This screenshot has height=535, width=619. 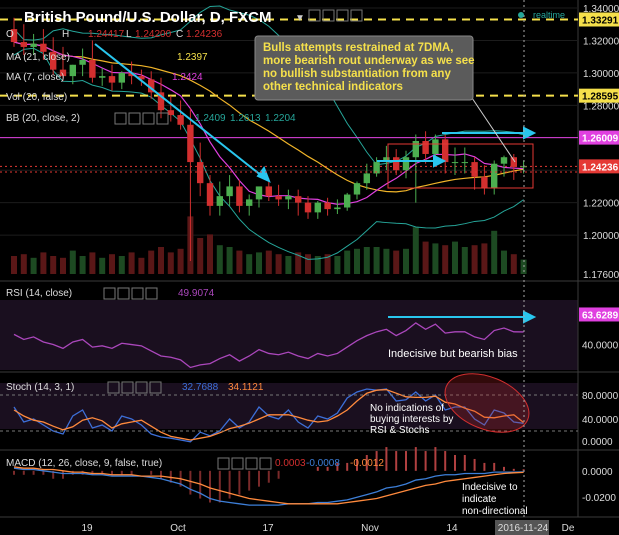 I want to click on high-value: 1.24417, so click(x=106, y=34).